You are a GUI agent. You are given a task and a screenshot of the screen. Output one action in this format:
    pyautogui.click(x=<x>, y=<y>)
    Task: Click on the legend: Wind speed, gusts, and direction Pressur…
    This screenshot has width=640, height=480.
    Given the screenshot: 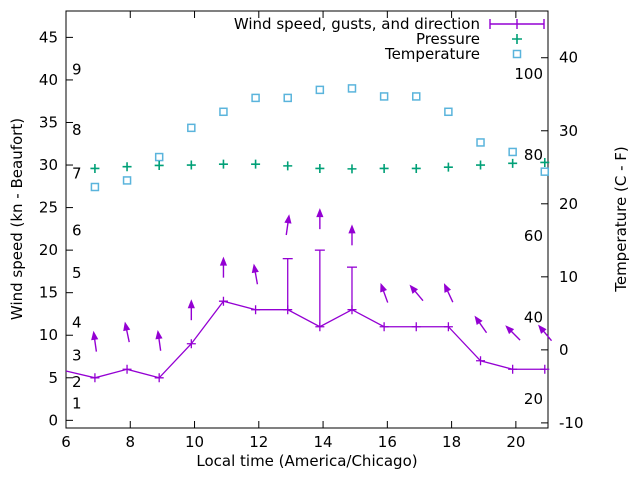 What is the action you would take?
    pyautogui.click(x=390, y=38)
    